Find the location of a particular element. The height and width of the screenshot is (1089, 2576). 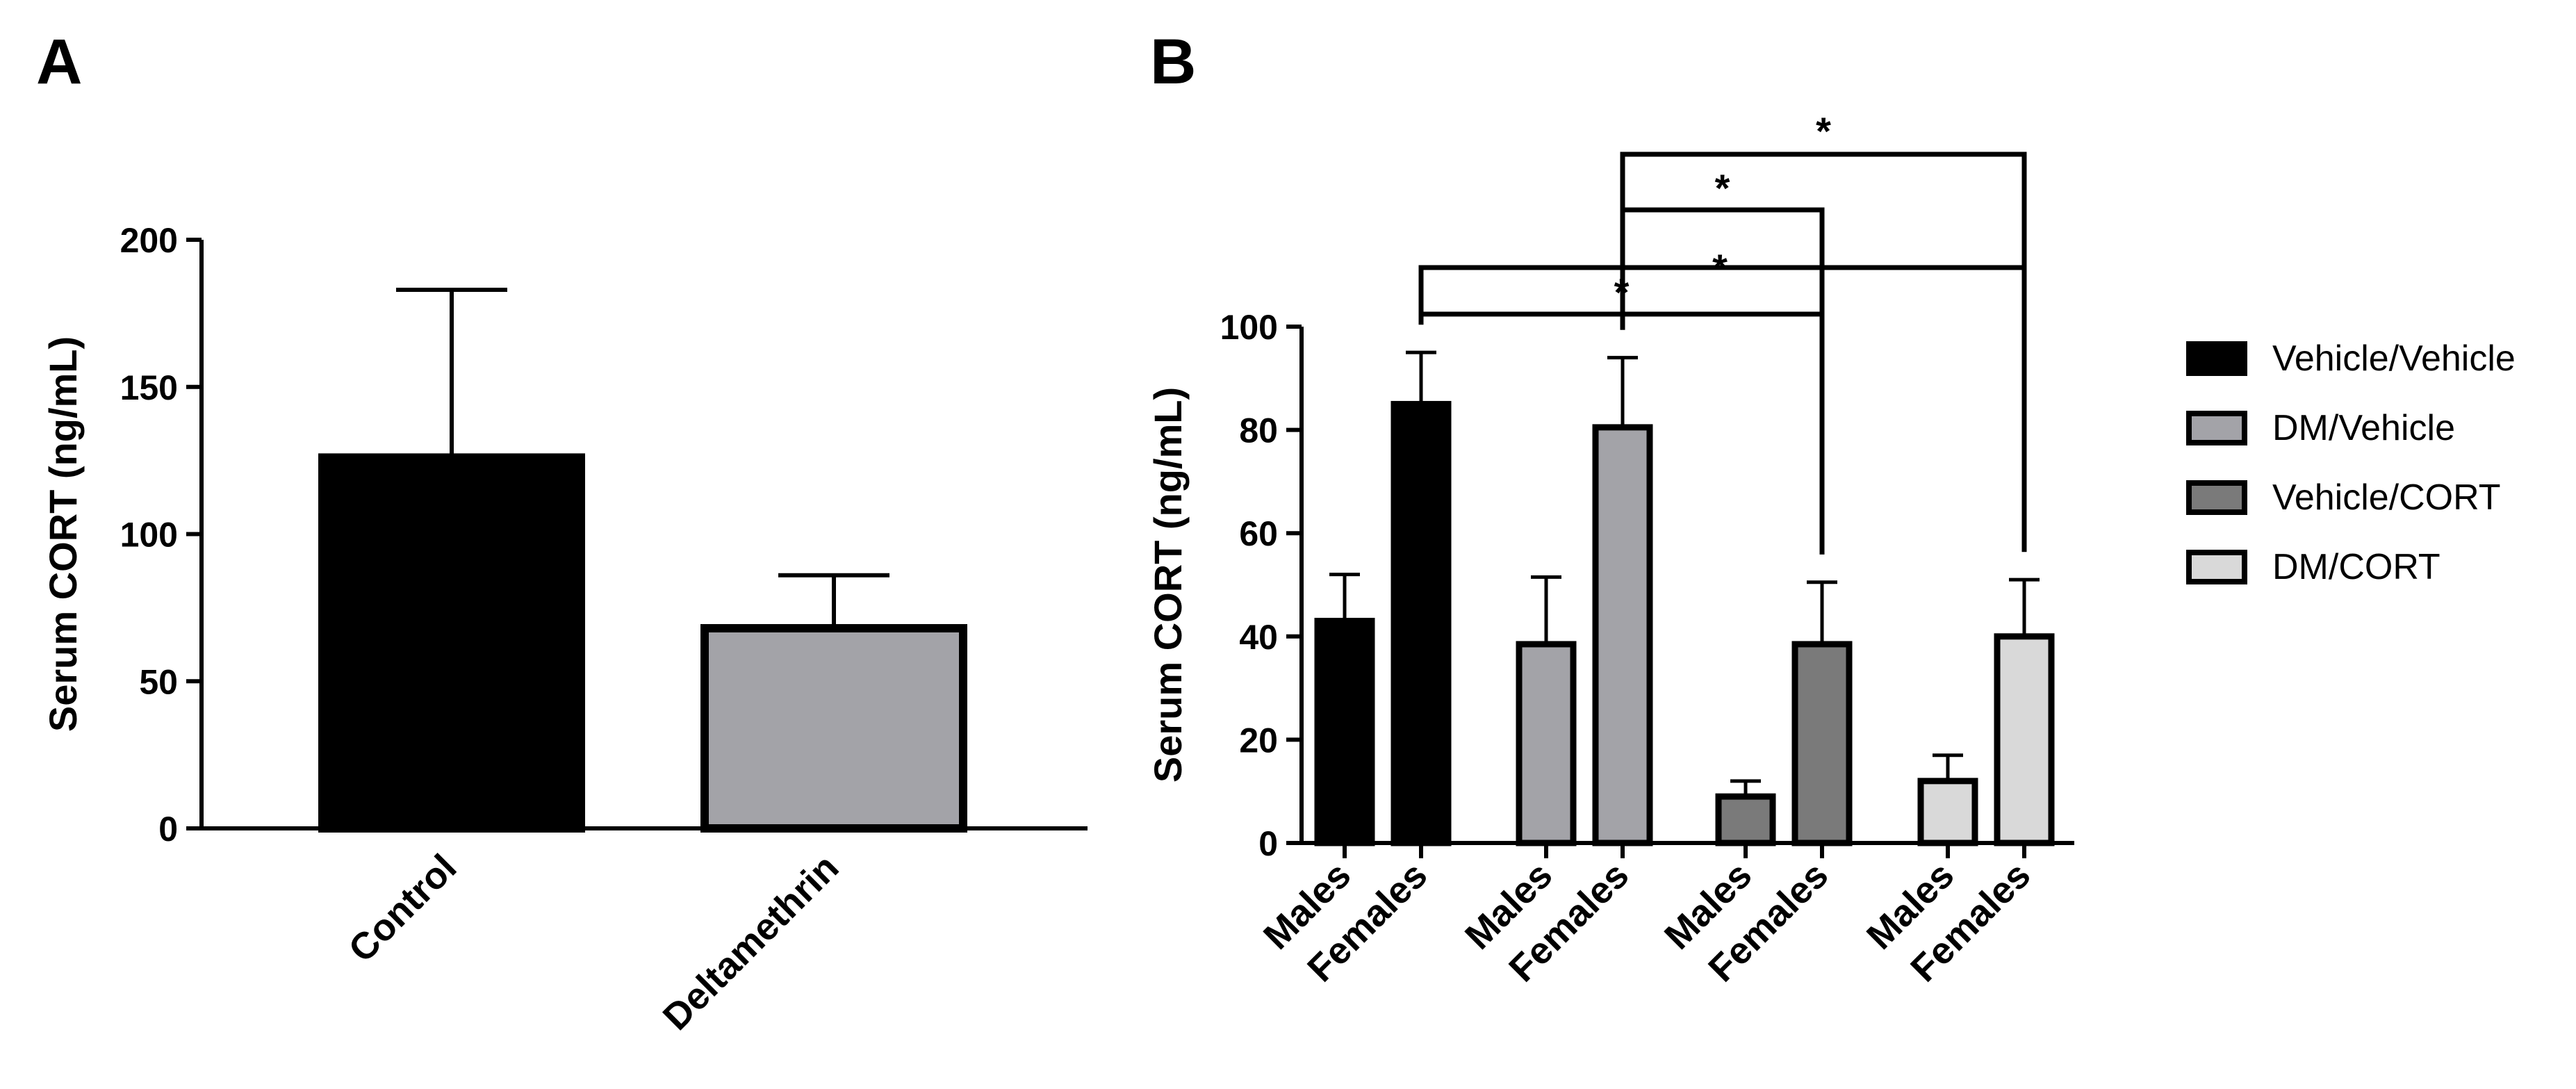

a-category-label: Deltamethrin is located at coordinates (751, 942).